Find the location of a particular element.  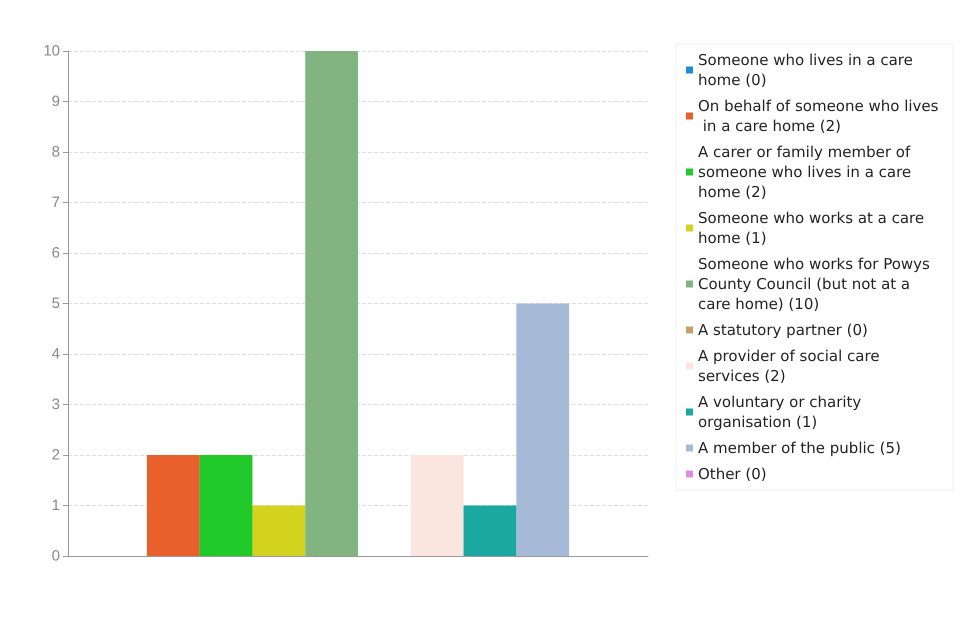

y-tick-label: 8 is located at coordinates (56, 152).